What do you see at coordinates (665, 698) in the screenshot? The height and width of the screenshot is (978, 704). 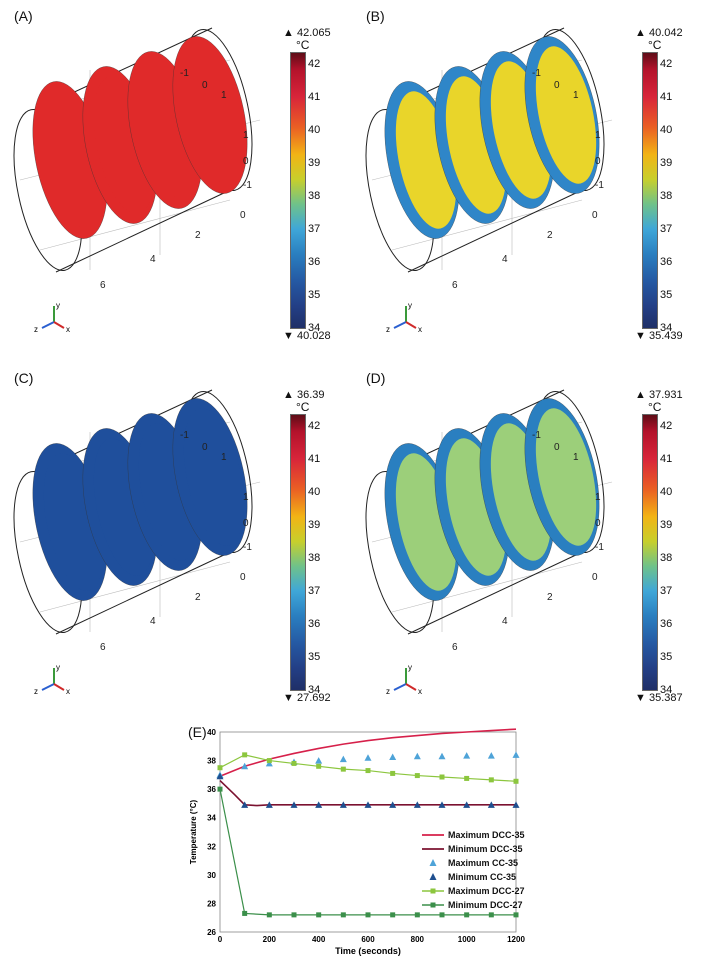 I see `min-value-text: 35.387` at bounding box center [665, 698].